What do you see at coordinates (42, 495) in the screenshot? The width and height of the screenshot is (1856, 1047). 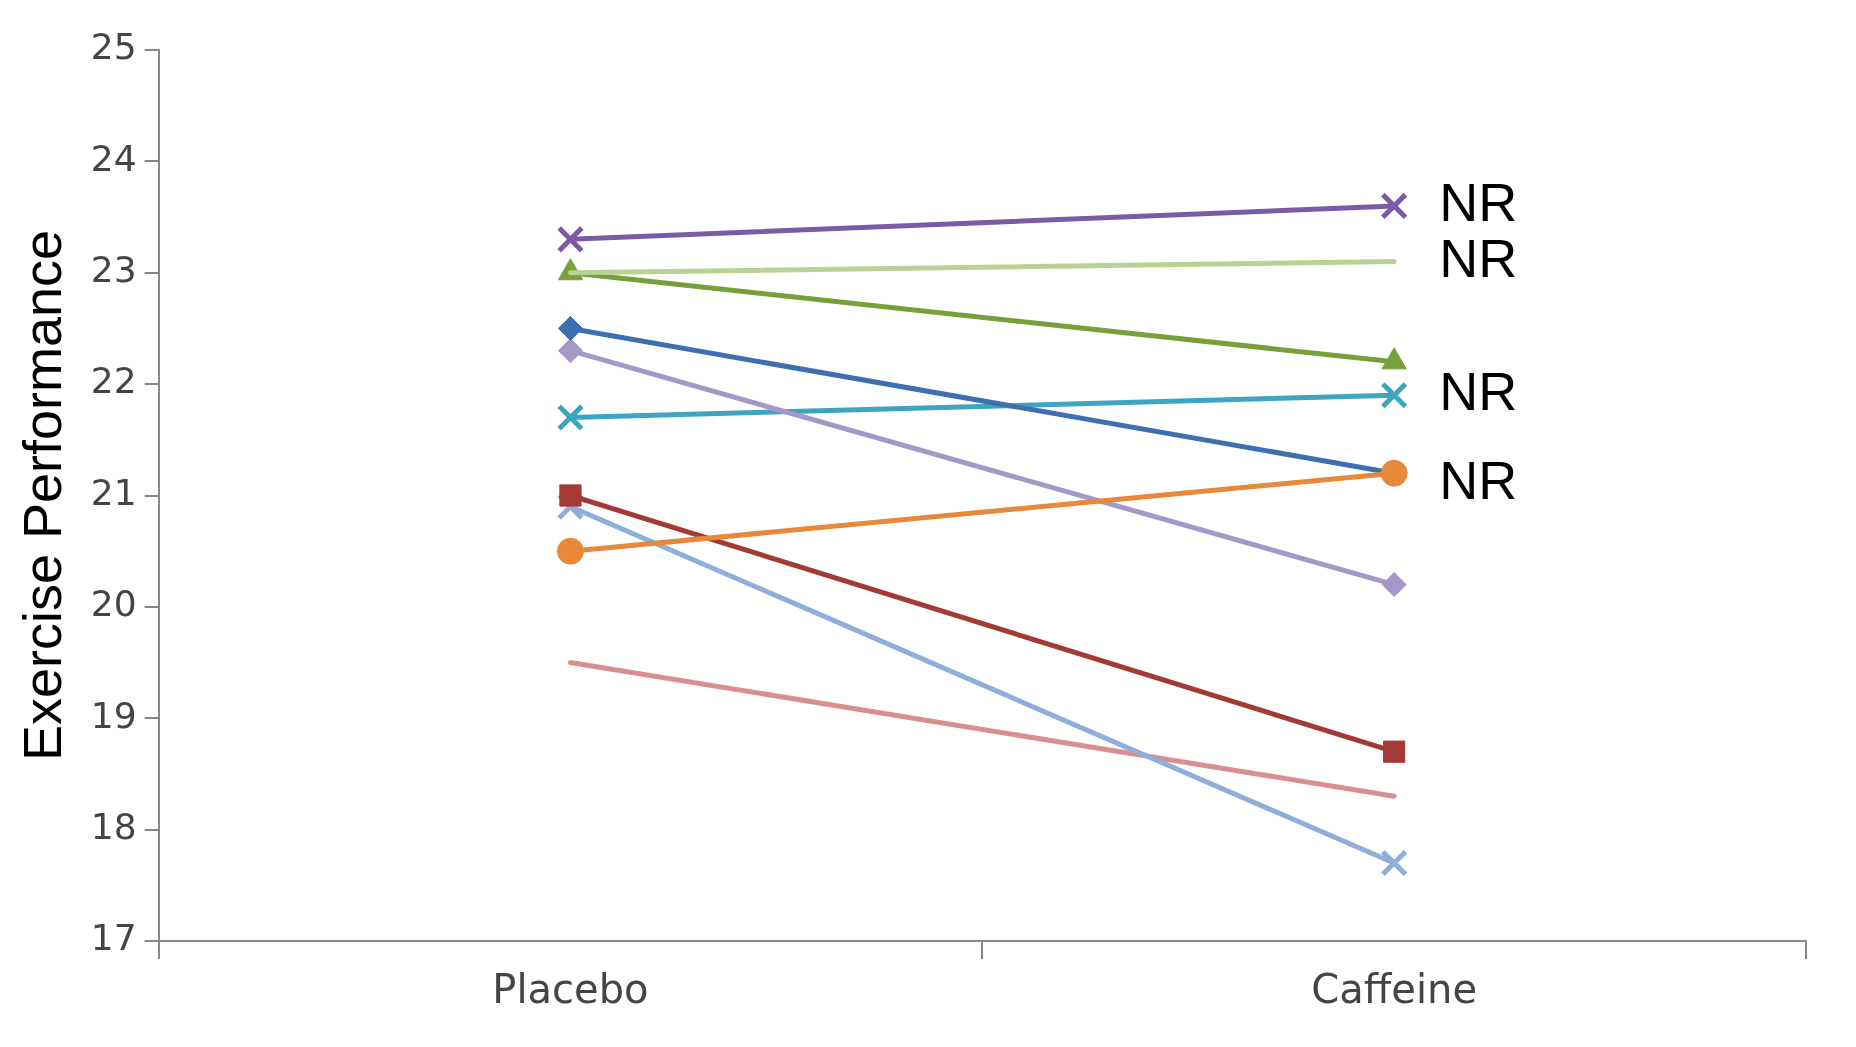 I see `y-axis-title: Exercise Performance` at bounding box center [42, 495].